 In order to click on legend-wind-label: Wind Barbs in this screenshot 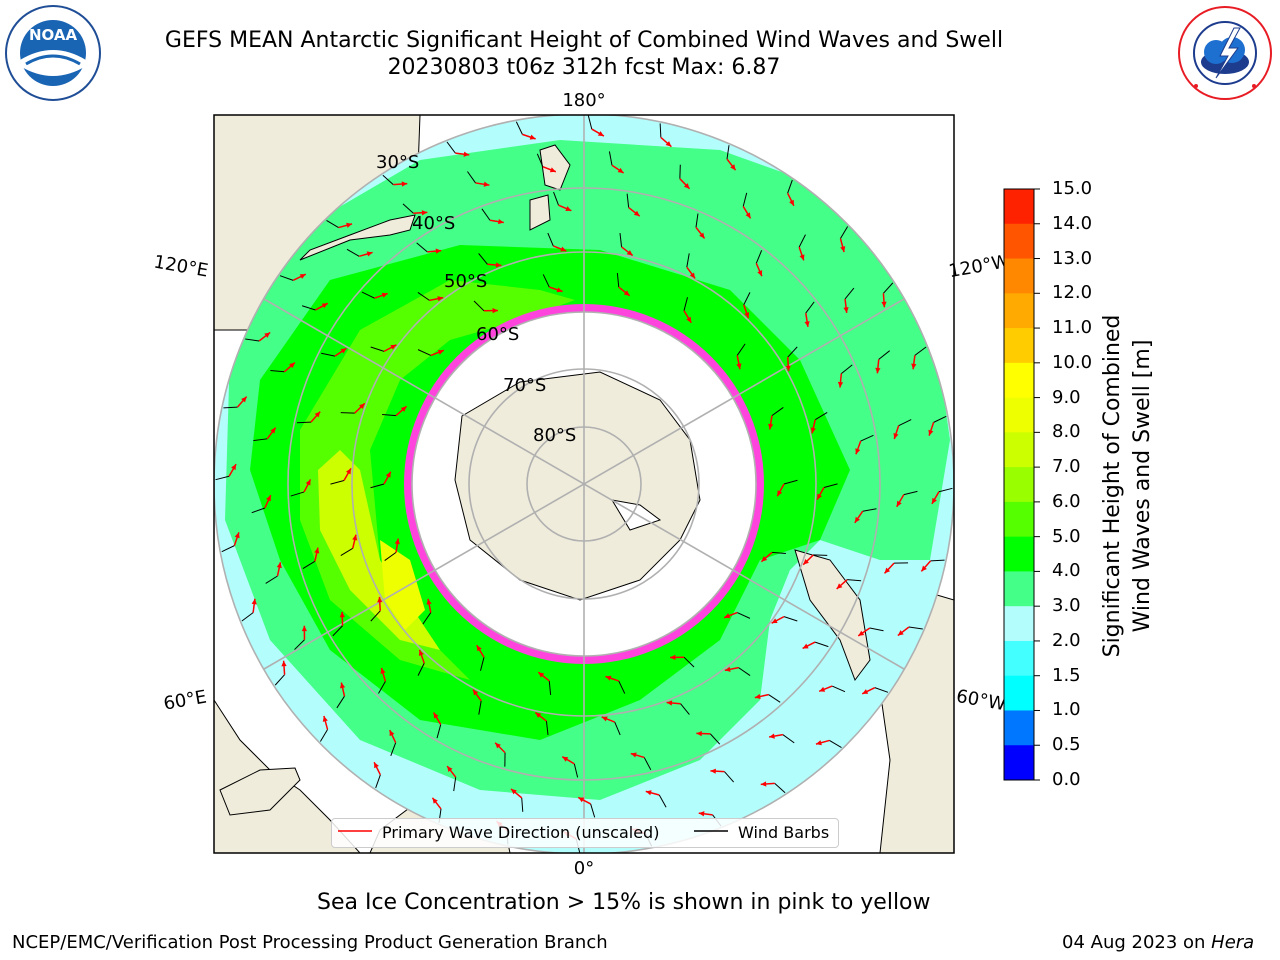, I will do `click(784, 832)`.